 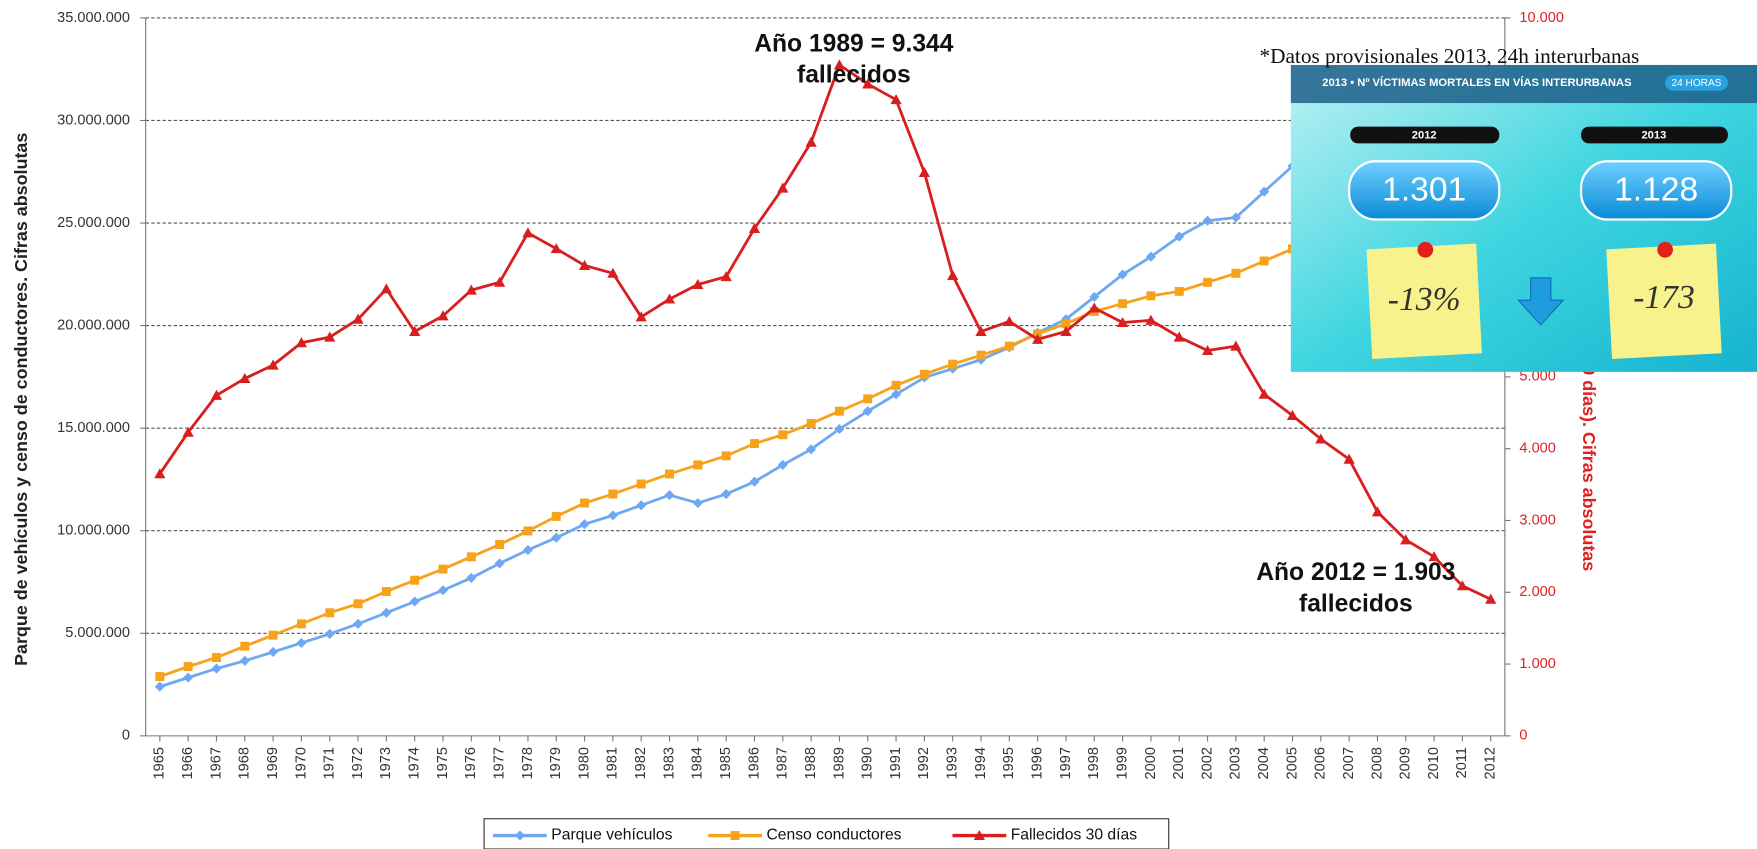 What do you see at coordinates (1356, 603) in the screenshot?
I see `annotation: fallecidos` at bounding box center [1356, 603].